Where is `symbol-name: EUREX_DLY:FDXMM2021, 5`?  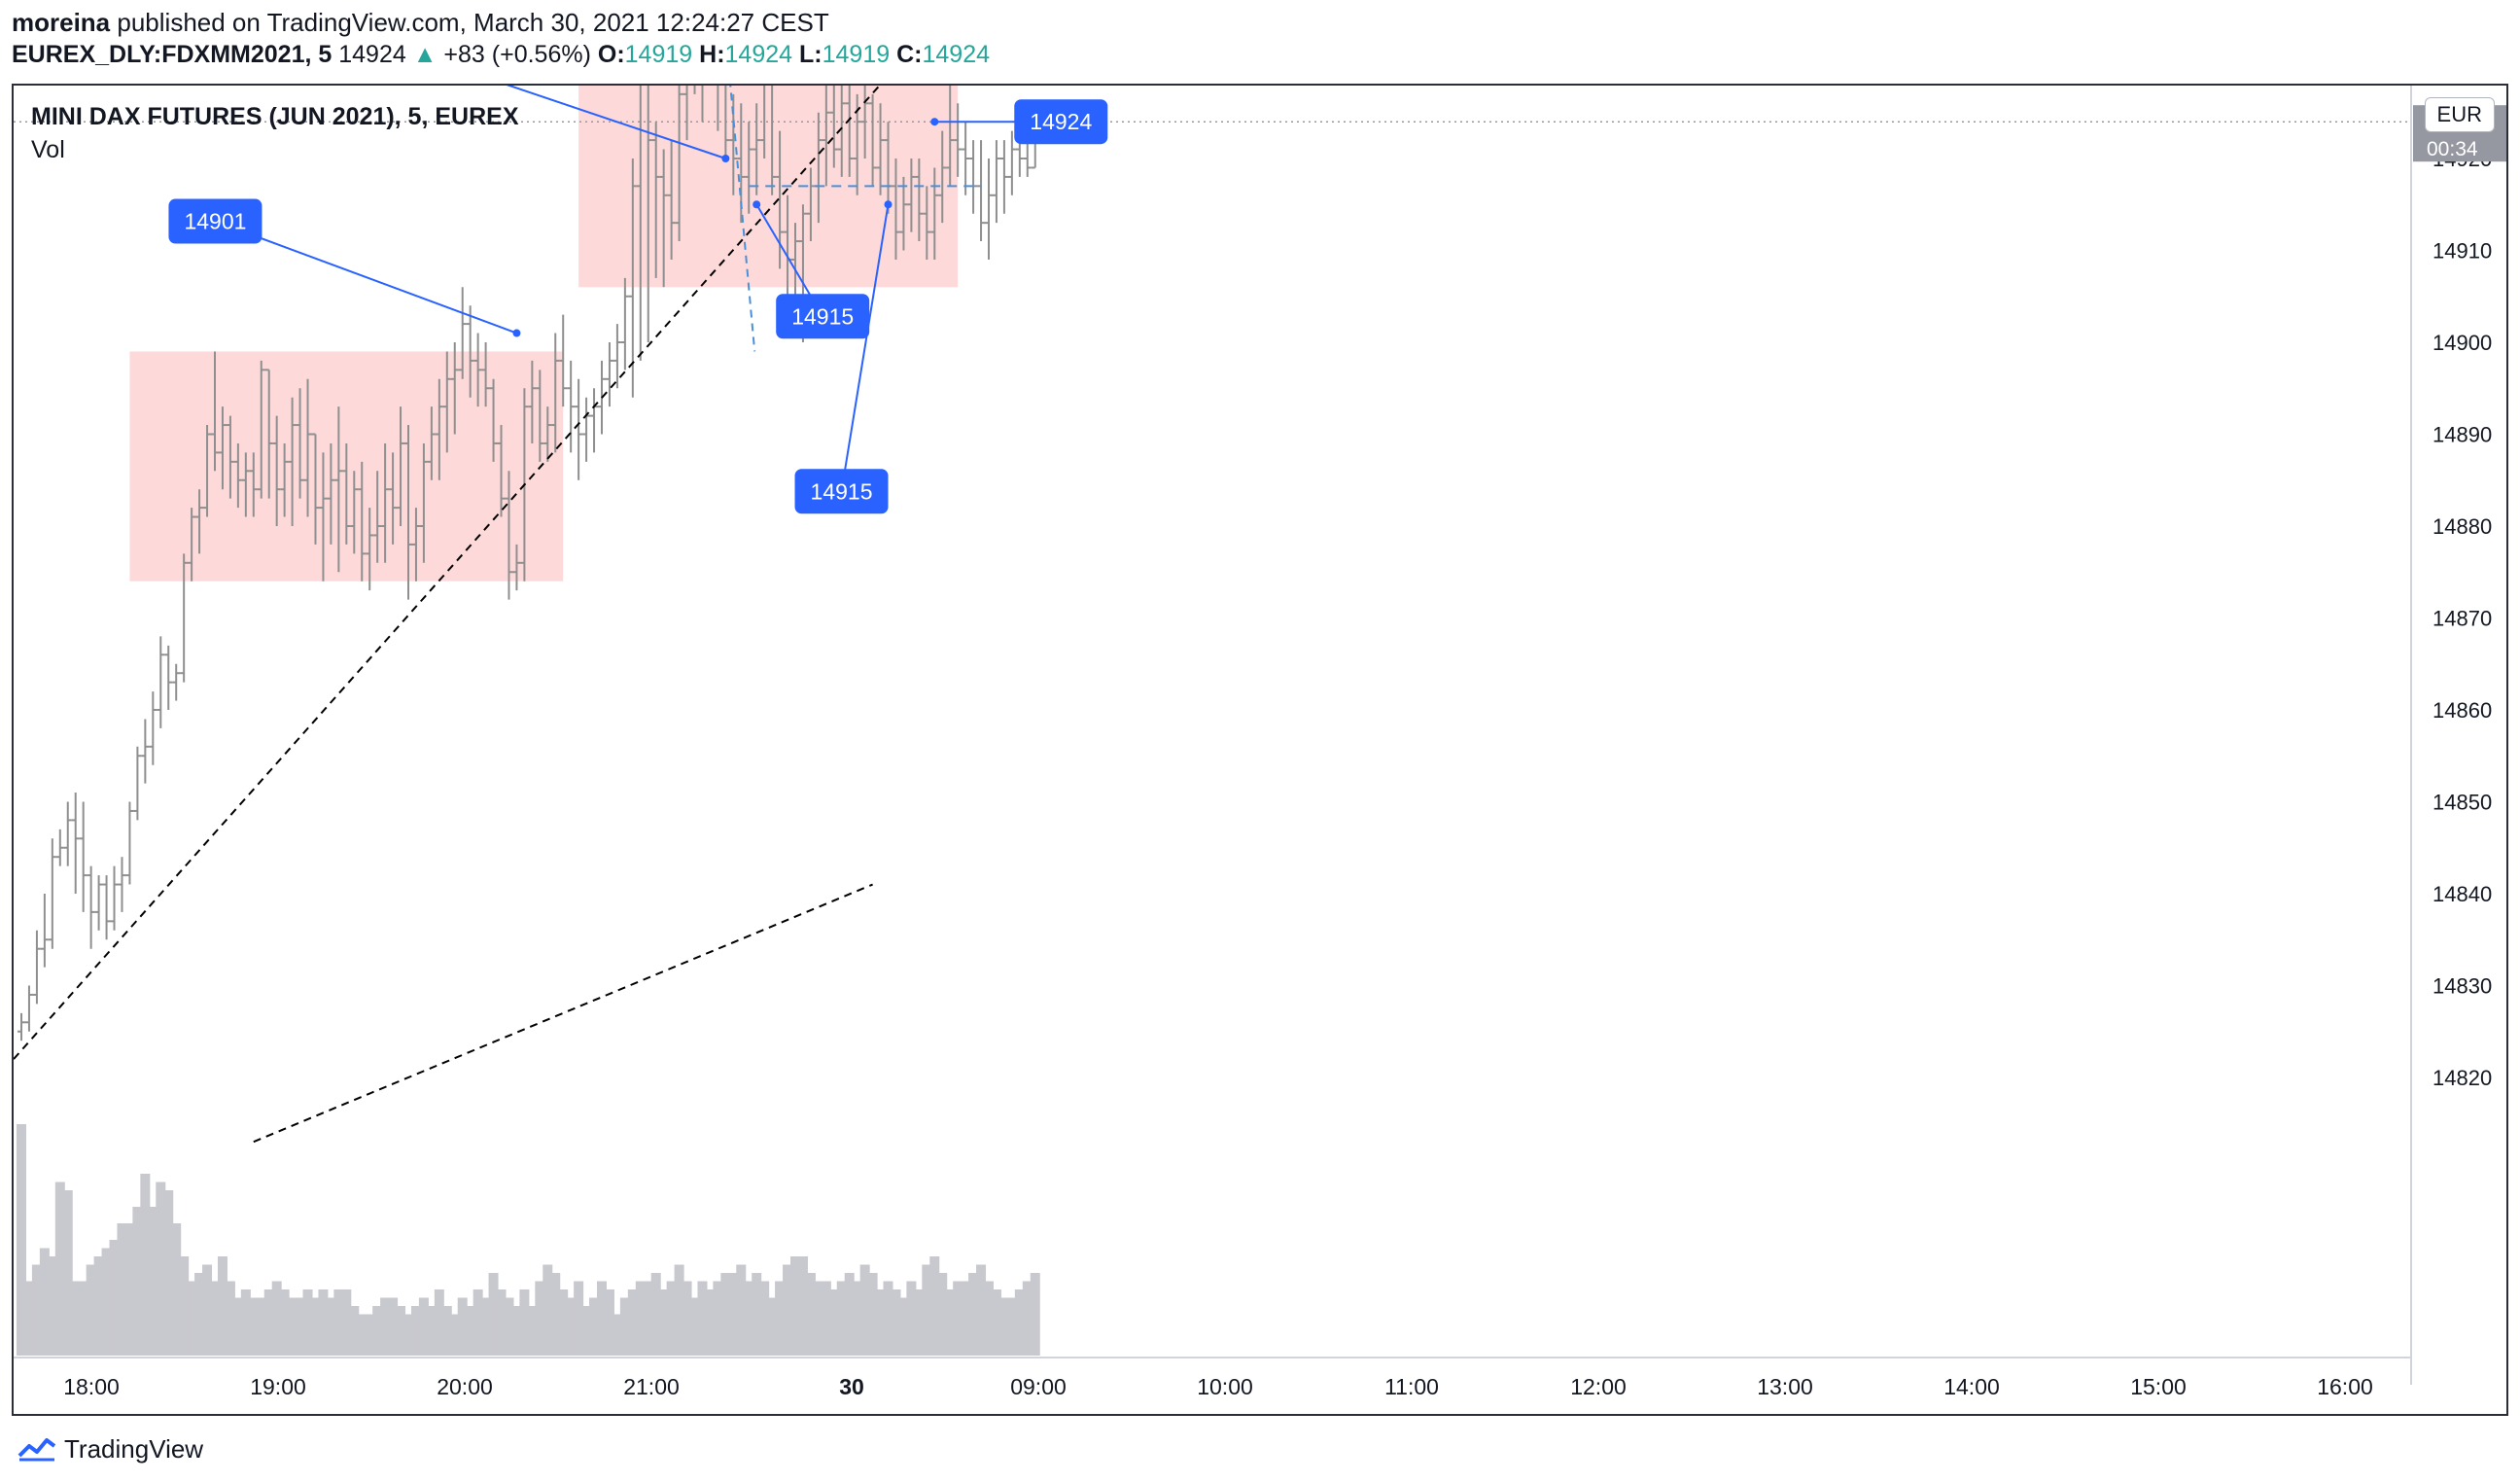
symbol-name: EUREX_DLY:FDXMM2021, 5 is located at coordinates (172, 54).